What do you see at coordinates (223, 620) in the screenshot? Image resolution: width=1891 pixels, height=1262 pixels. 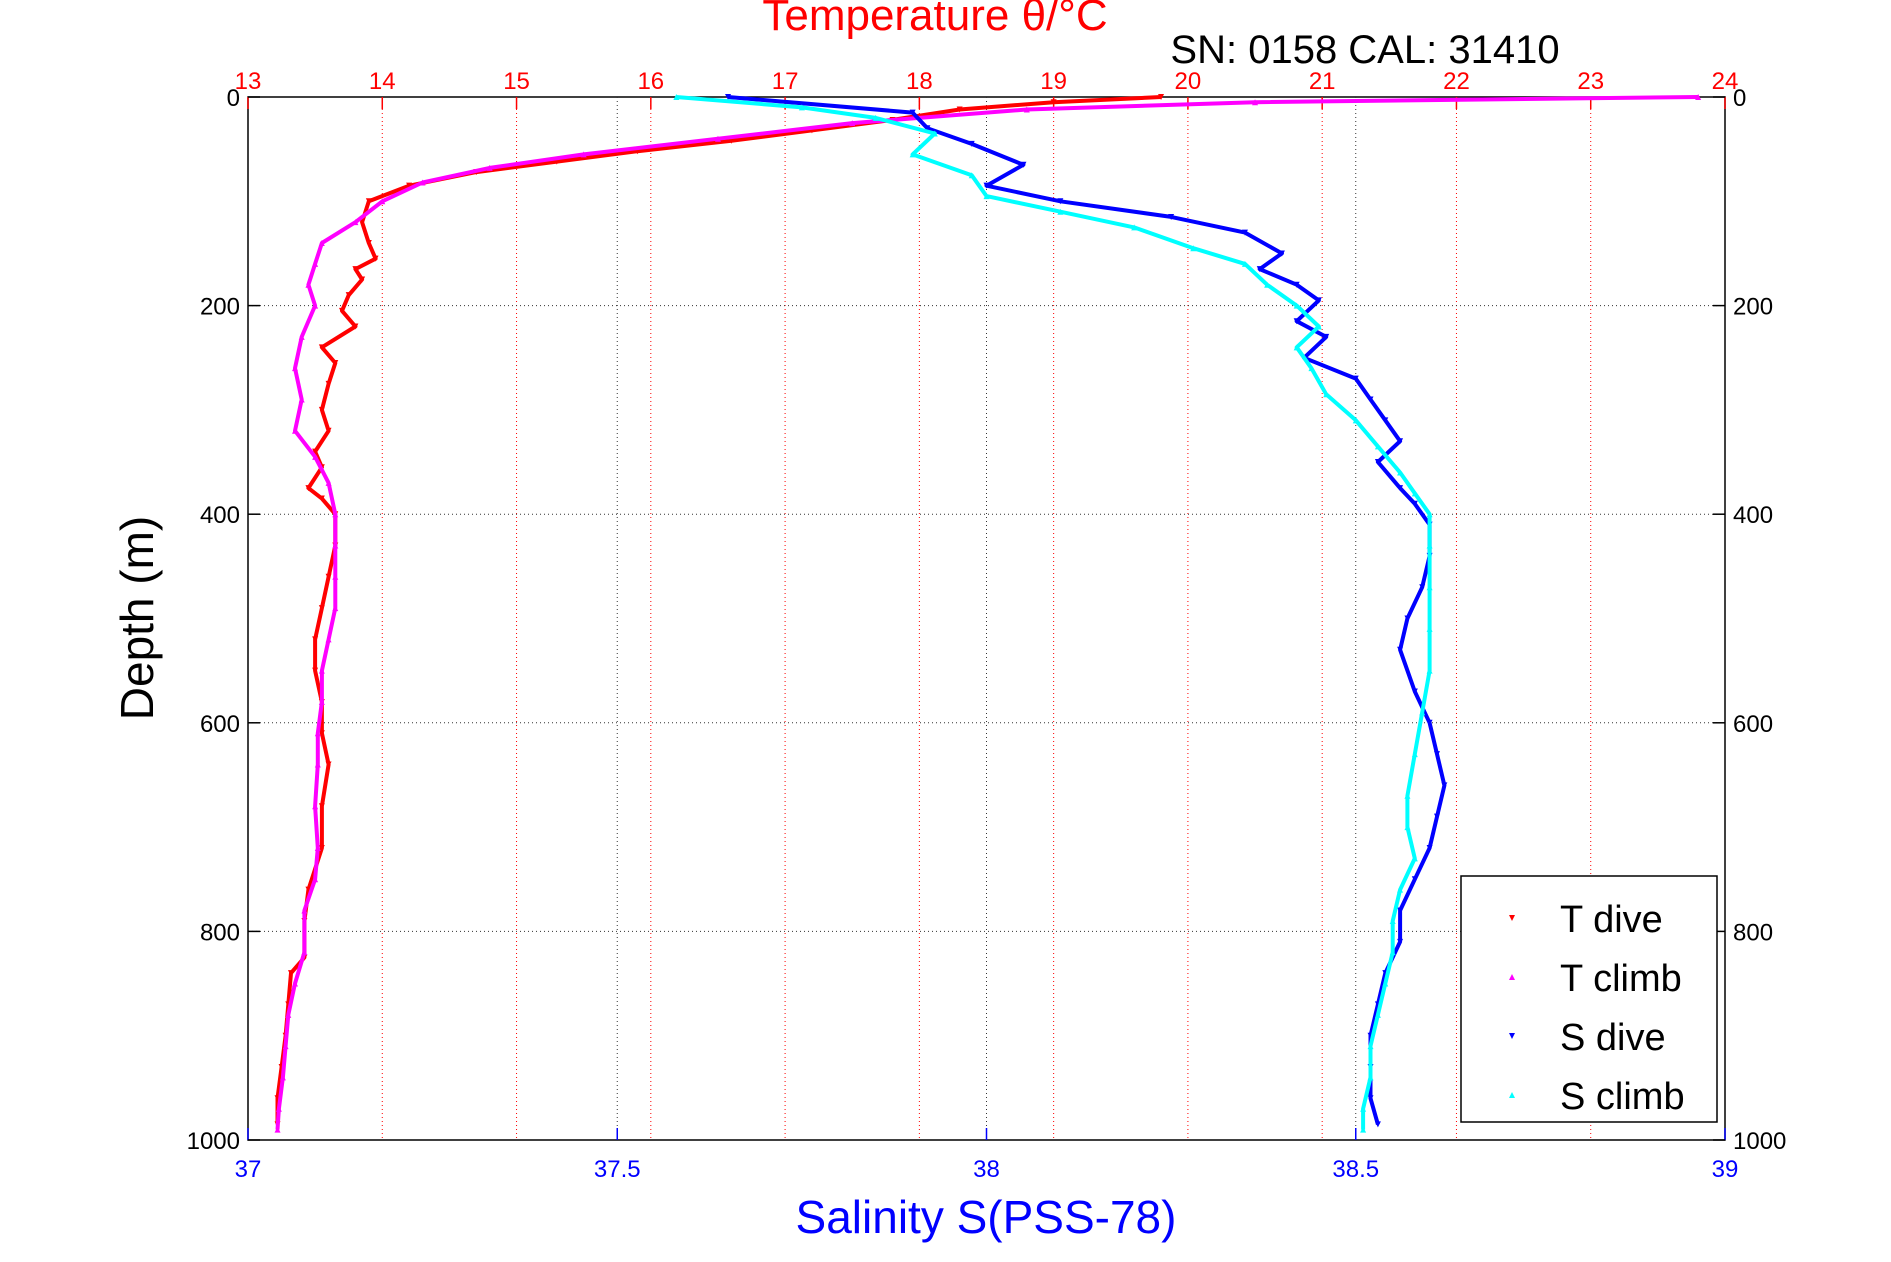 I see `left-axis-ticks: 0 200 400 600 800 1000` at bounding box center [223, 620].